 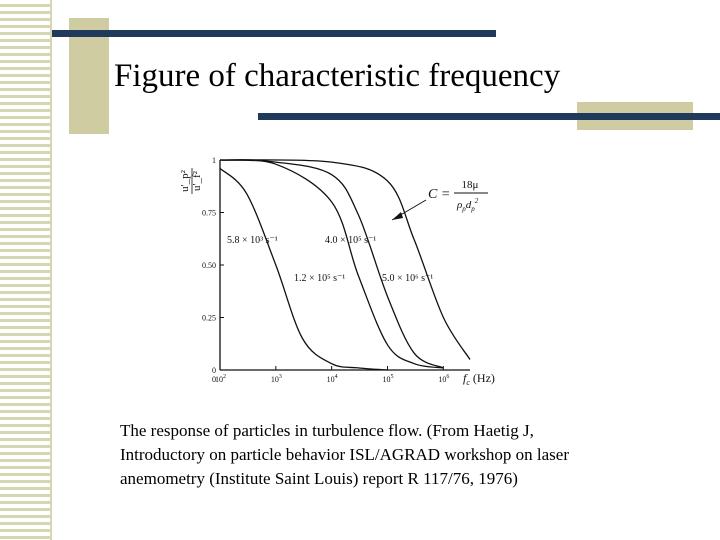 I want to click on x-tick-label: 10⁶, so click(x=443, y=379).